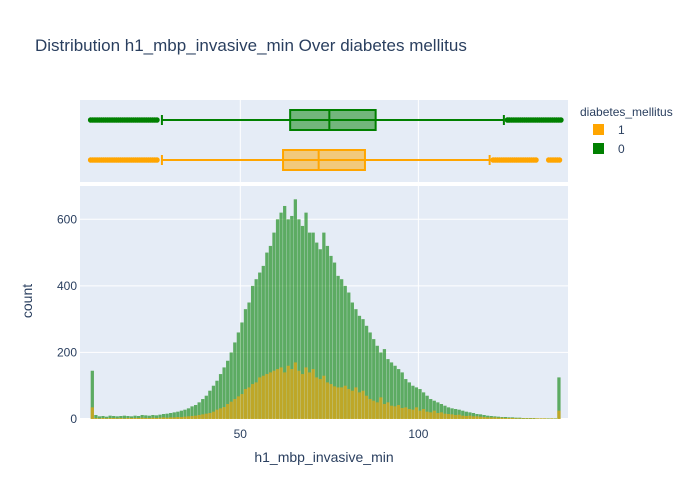 The width and height of the screenshot is (700, 500). I want to click on legend-label-series-0: 0, so click(621, 149).